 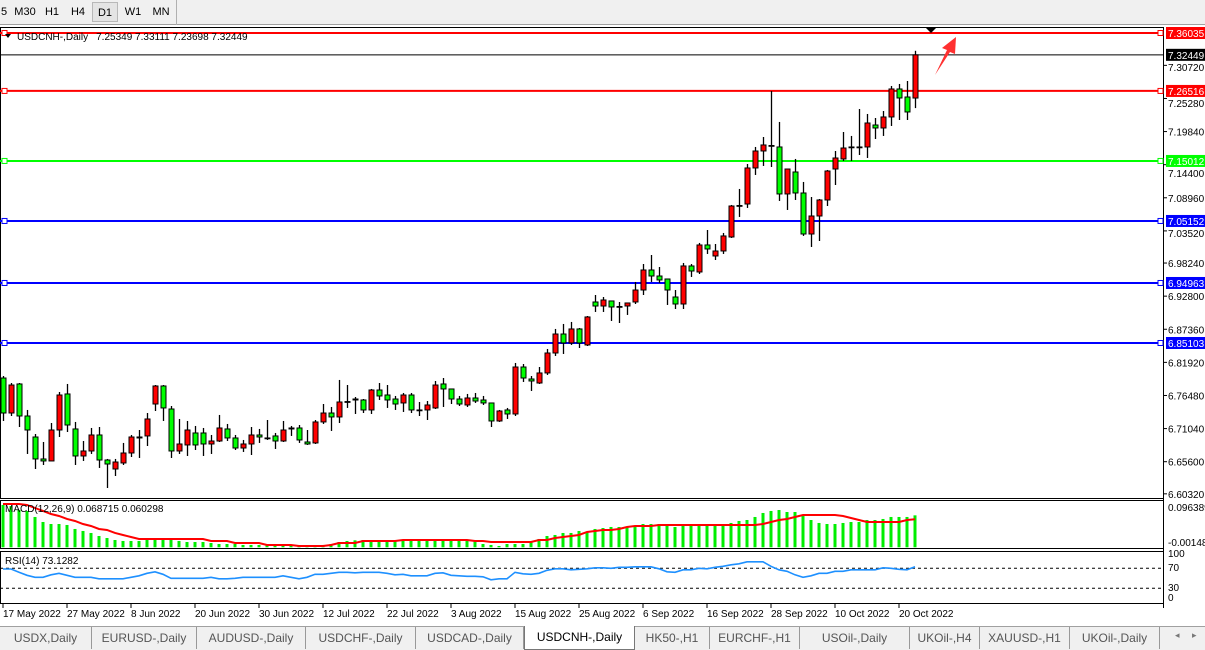 I want to click on tab-scroll-right-icon: ▸, so click(x=1194, y=635).